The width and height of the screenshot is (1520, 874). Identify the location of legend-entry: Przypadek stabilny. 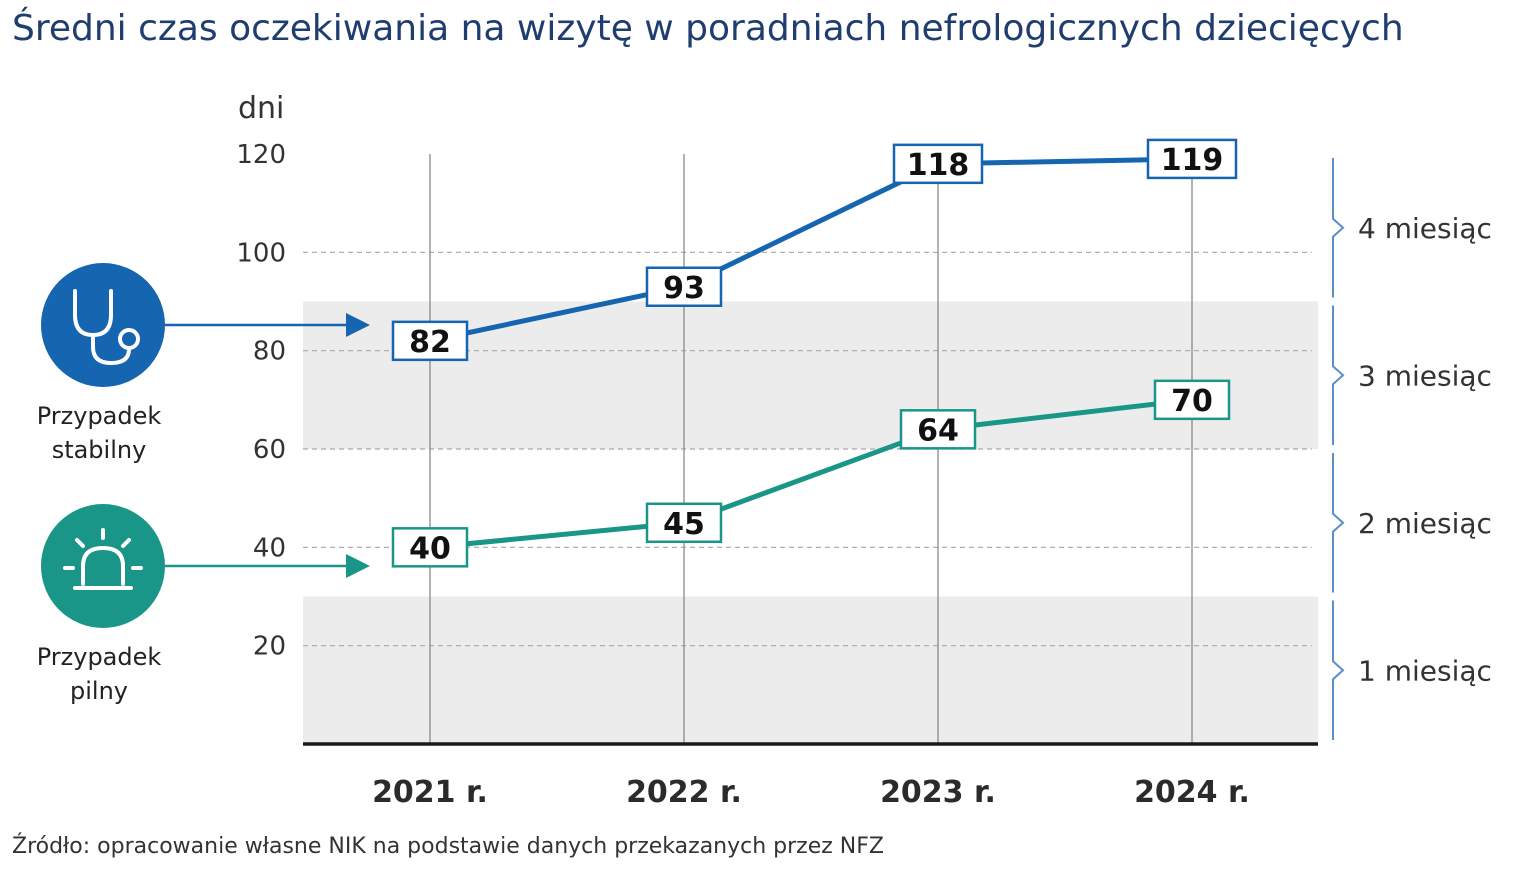
(203, 363).